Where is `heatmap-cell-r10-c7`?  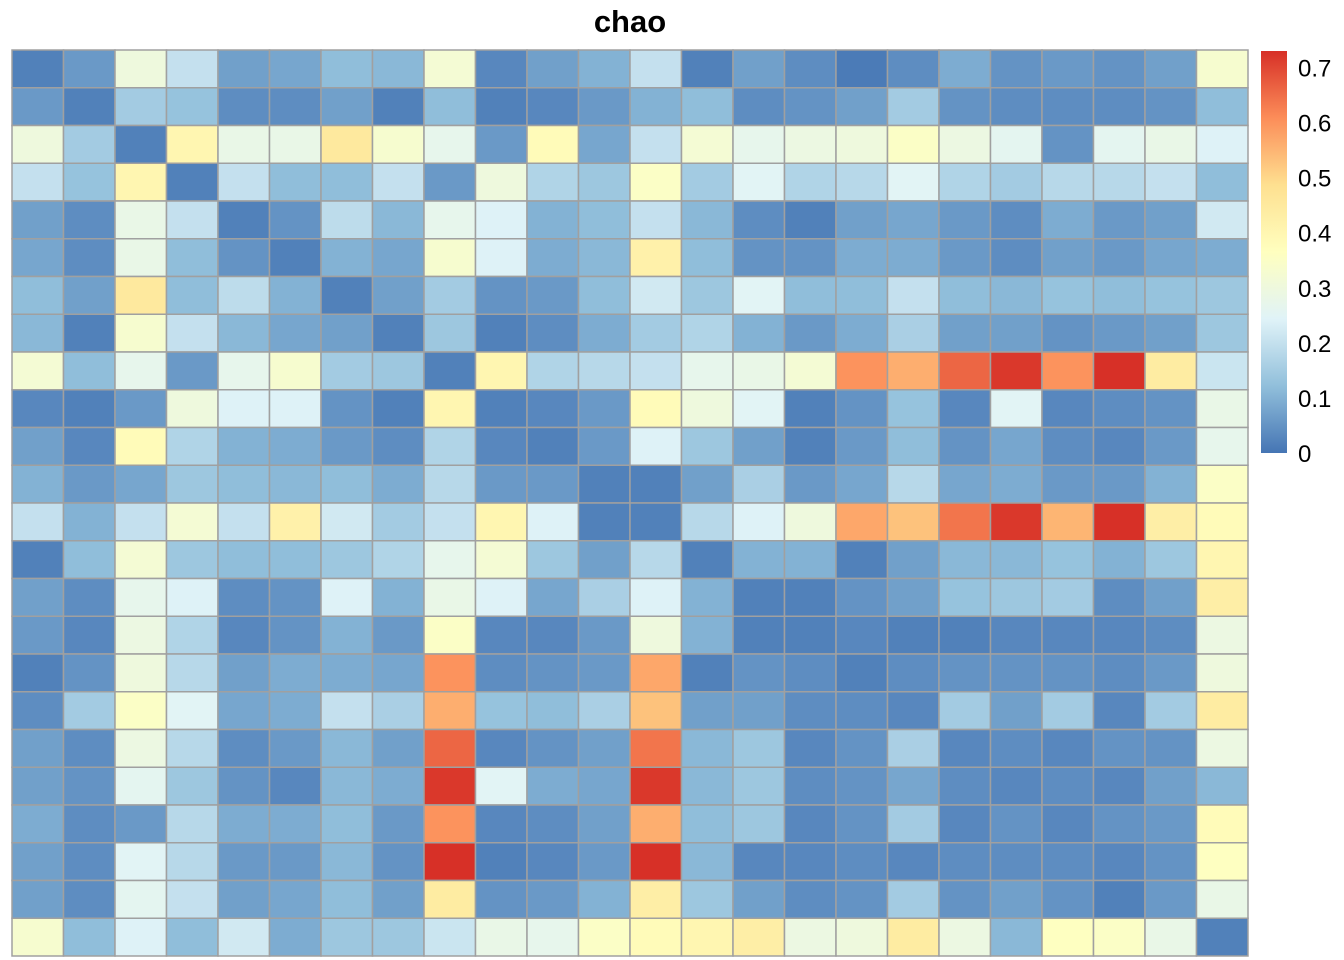
heatmap-cell-r10-c7 is located at coordinates (347, 409).